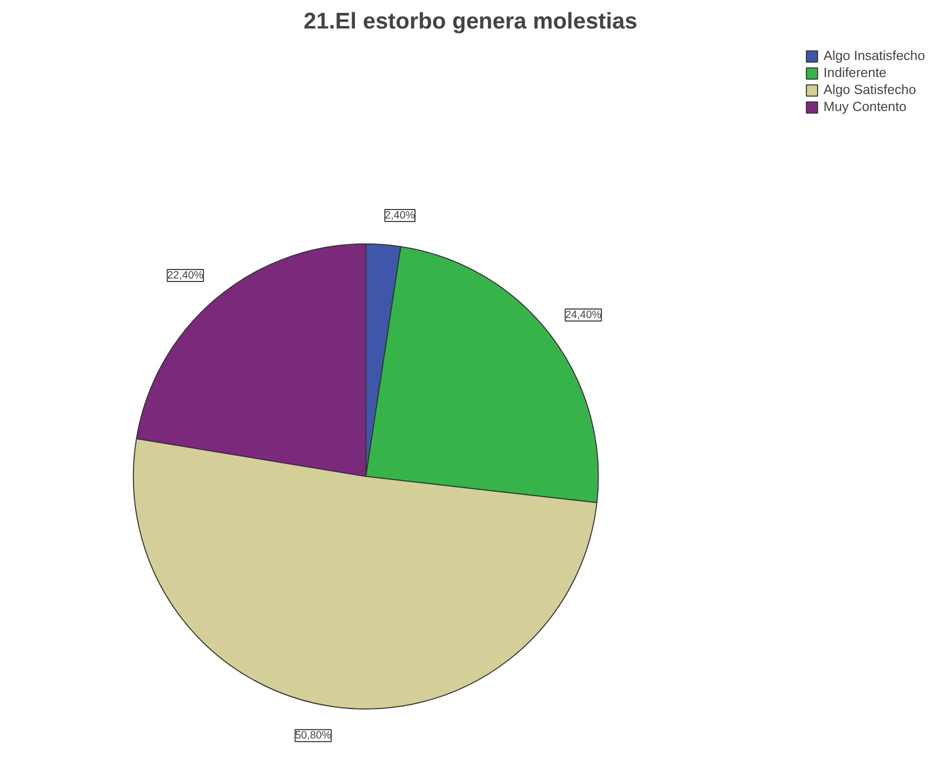 Image resolution: width=946 pixels, height=772 pixels. I want to click on data-label: 24,40%, so click(583, 315).